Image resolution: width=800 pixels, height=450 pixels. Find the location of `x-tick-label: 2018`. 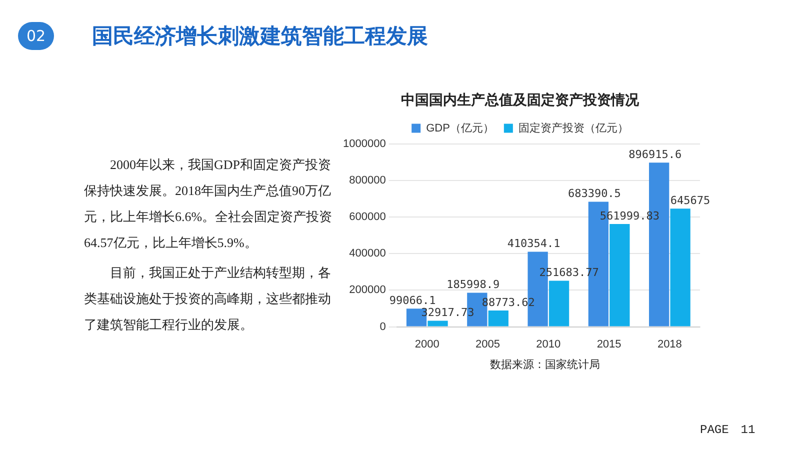

x-tick-label: 2018 is located at coordinates (669, 344).